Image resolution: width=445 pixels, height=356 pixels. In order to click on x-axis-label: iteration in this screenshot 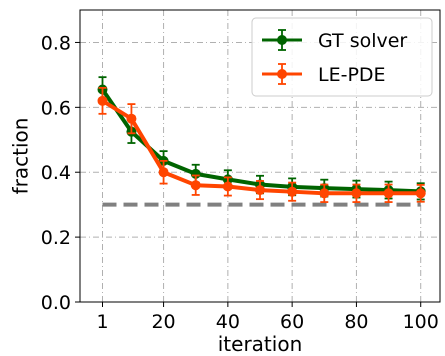, I will do `click(260, 344)`.